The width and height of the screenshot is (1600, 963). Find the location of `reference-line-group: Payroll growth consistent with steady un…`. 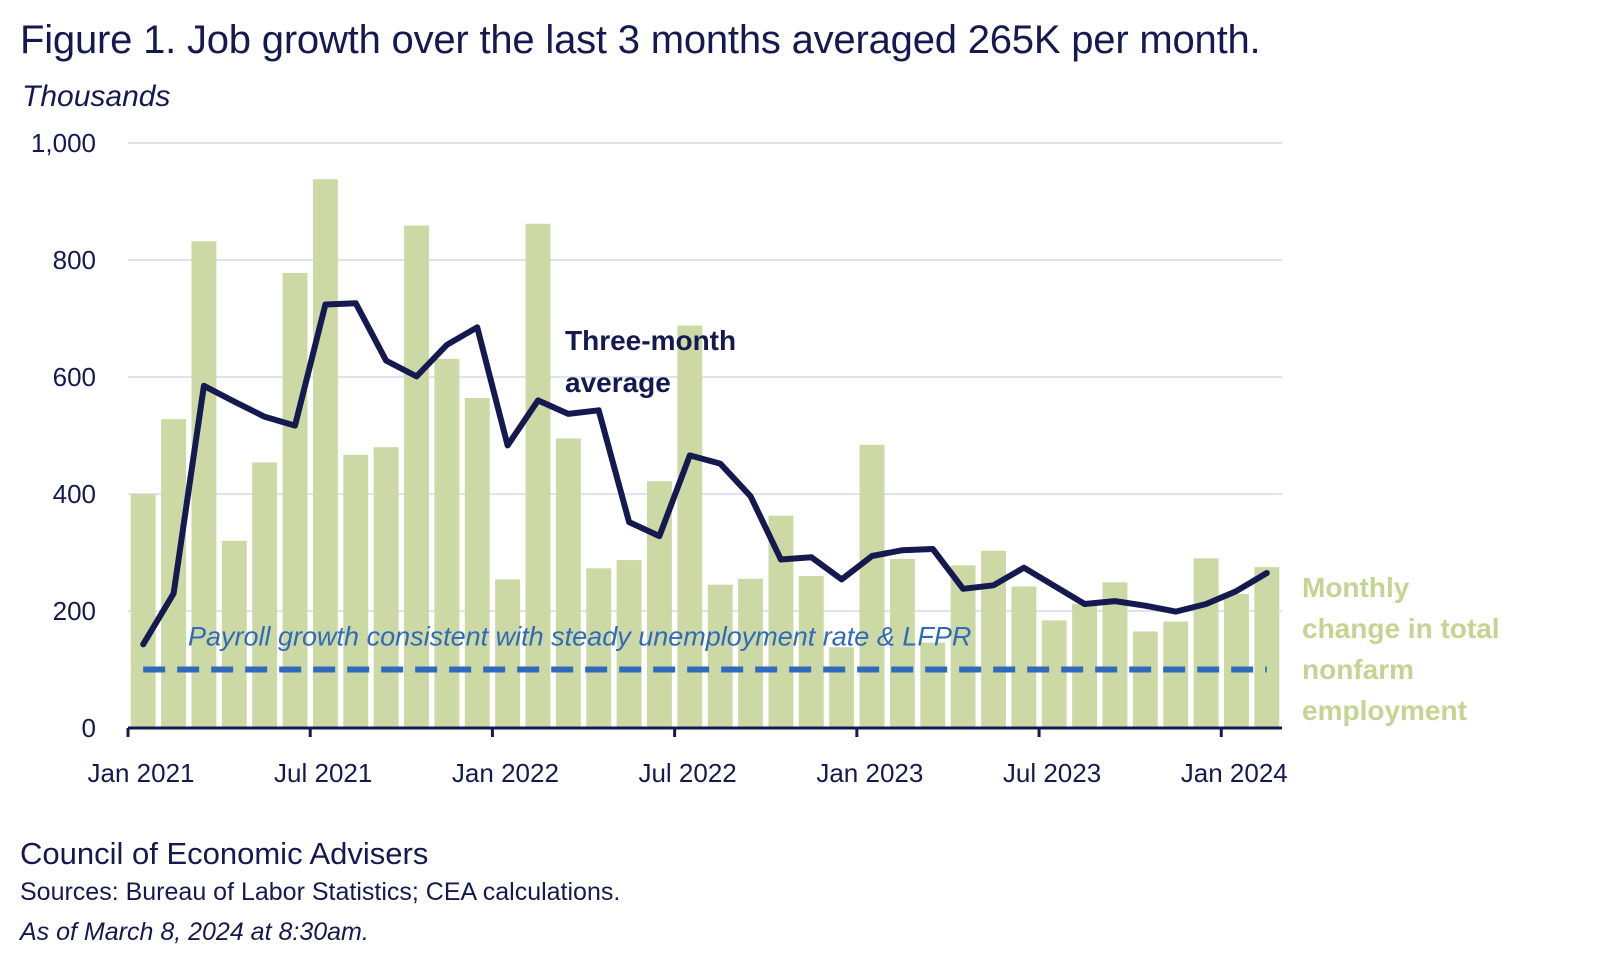

reference-line-group: Payroll growth consistent with steady un… is located at coordinates (705, 647).